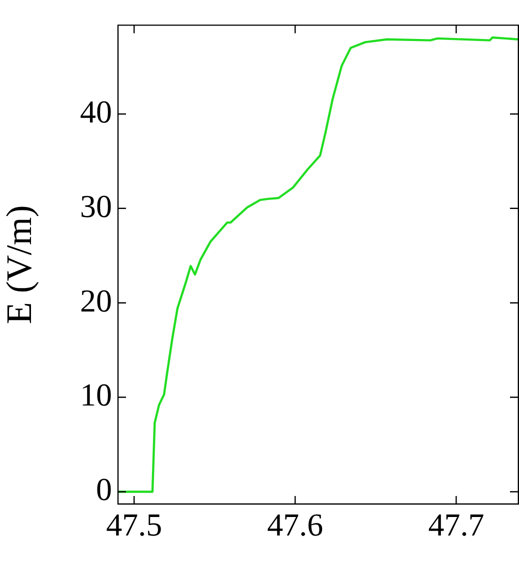 Image resolution: width=519 pixels, height=568 pixels. Describe the element at coordinates (20, 264) in the screenshot. I see `y-axis-title: E (V/m)` at that location.